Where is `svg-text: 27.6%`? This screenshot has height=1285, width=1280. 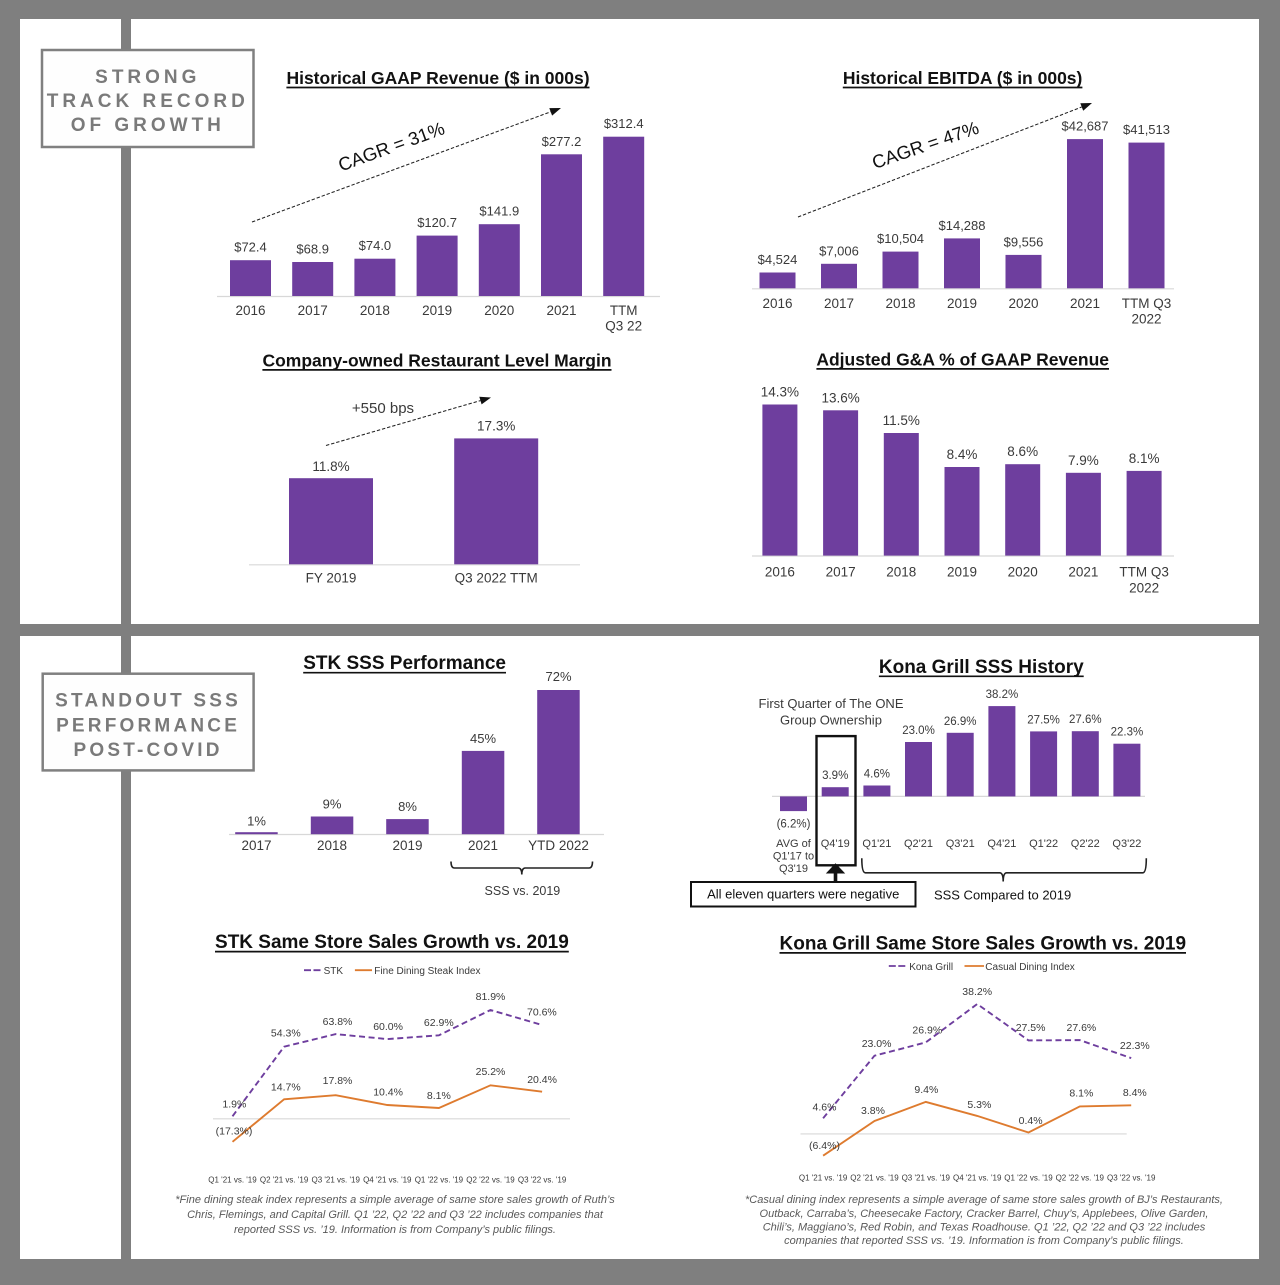 svg-text: 27.6% is located at coordinates (1082, 1028).